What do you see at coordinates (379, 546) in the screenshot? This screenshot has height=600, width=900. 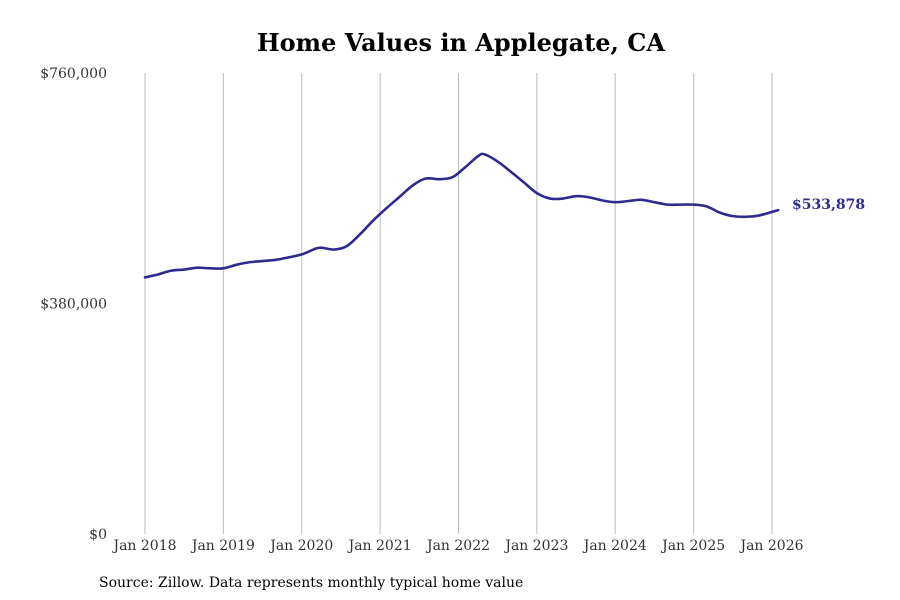 I see `x-tick-label: Jan 2021` at bounding box center [379, 546].